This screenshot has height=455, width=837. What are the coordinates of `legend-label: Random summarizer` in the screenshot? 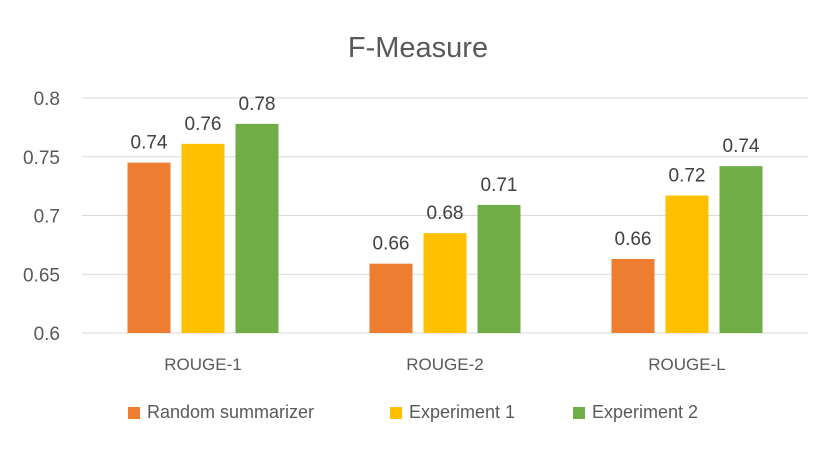 It's located at (230, 412).